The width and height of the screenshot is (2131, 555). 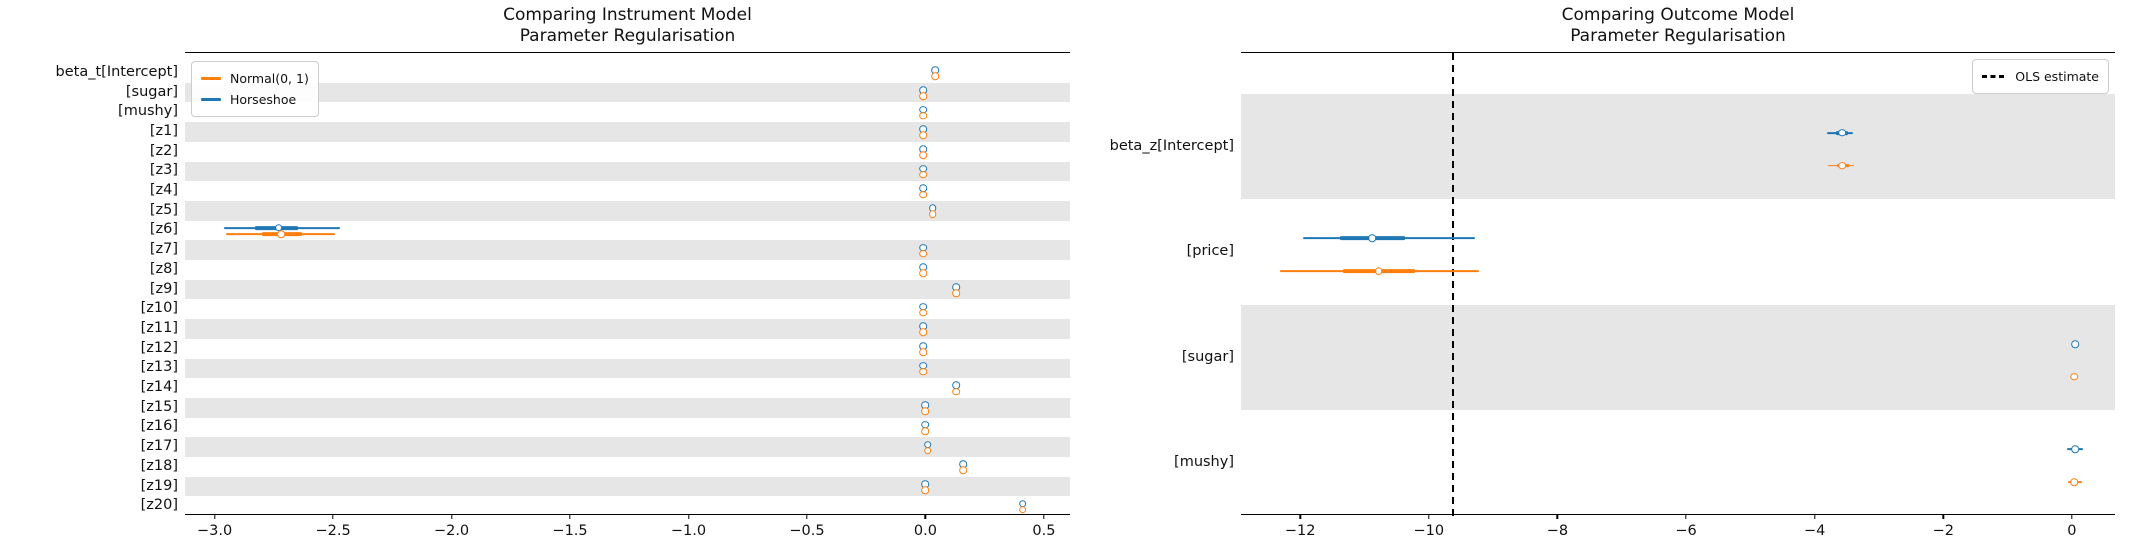 What do you see at coordinates (688, 531) in the screenshot?
I see `x-tick-label: −1.0` at bounding box center [688, 531].